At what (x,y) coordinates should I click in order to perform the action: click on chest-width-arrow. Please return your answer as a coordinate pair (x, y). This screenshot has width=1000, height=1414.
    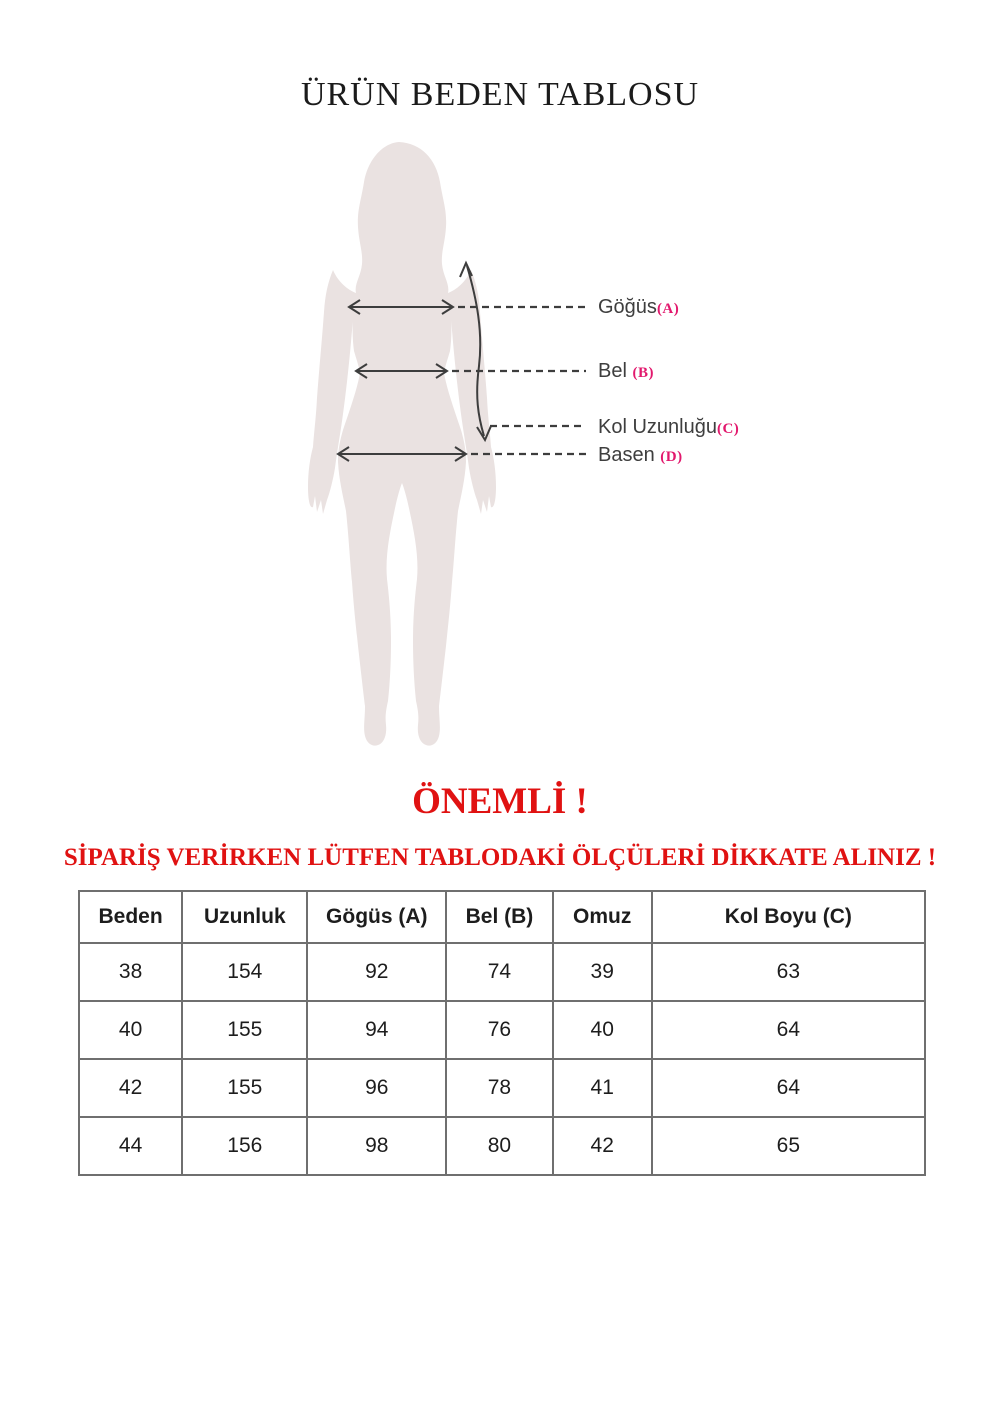
    Looking at the image, I should click on (401, 307).